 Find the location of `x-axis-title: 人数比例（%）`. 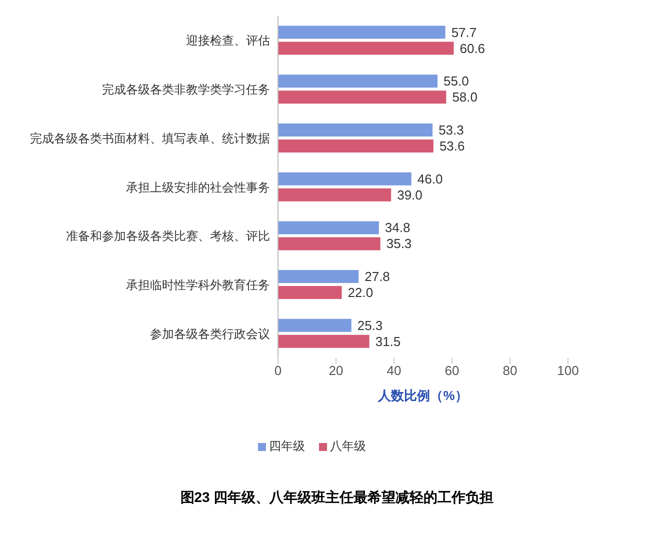

x-axis-title: 人数比例（%） is located at coordinates (422, 395).